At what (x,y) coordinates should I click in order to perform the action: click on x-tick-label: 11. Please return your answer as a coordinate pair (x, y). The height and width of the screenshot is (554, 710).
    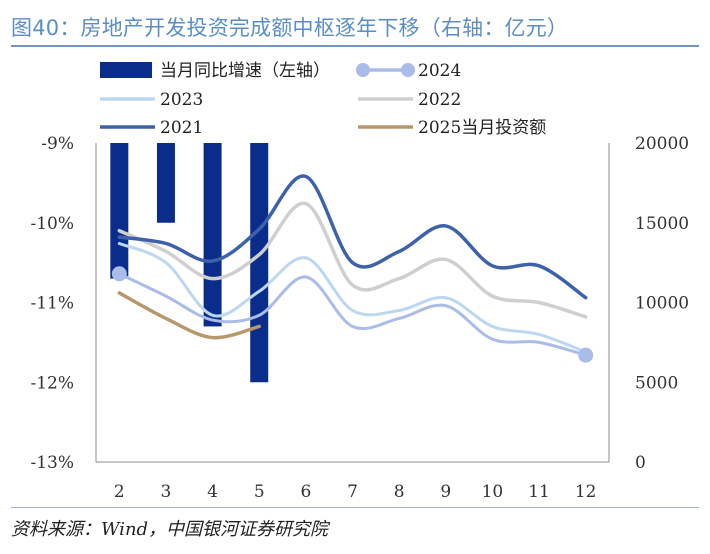
    Looking at the image, I should click on (539, 492).